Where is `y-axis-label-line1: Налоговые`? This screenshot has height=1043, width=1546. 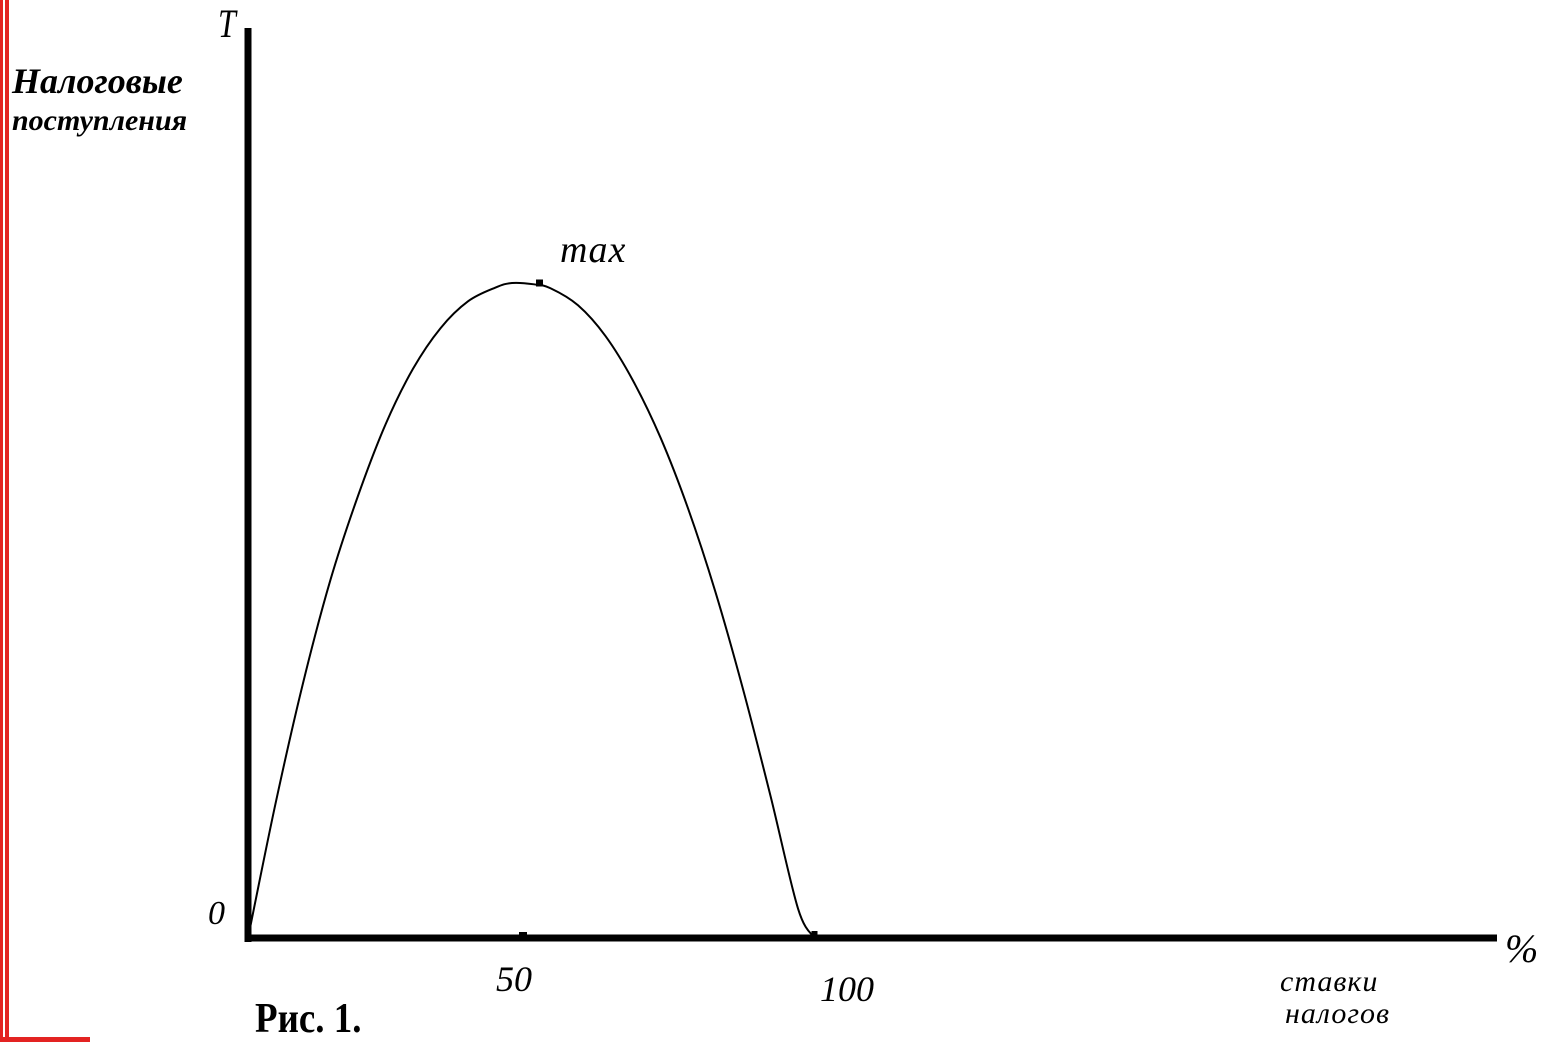
y-axis-label-line1: Налоговые is located at coordinates (97, 81).